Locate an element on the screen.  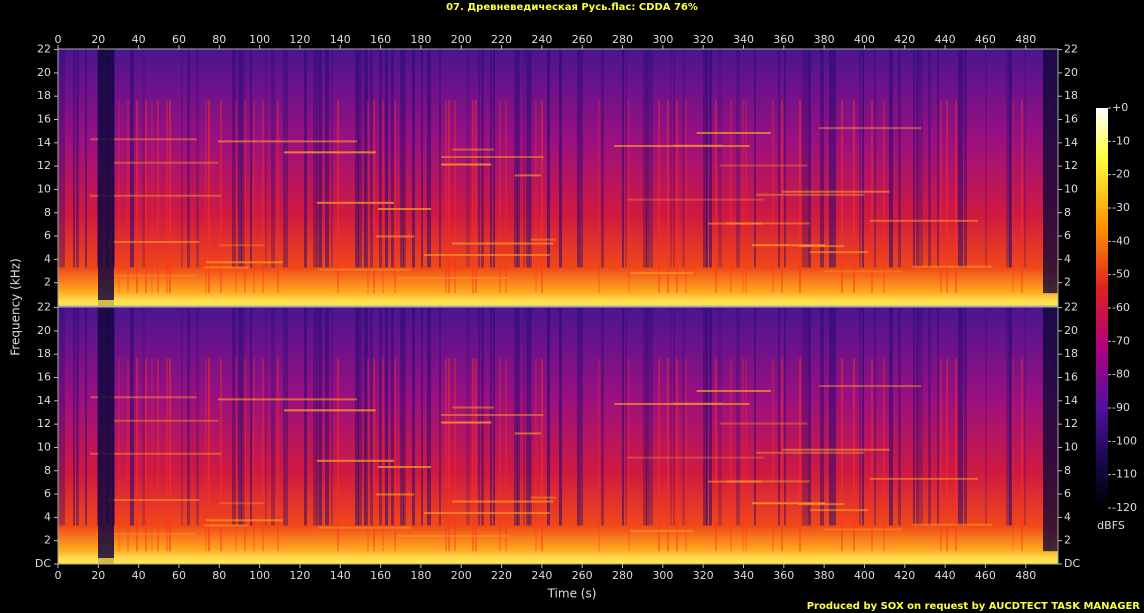
chart-title: 07. Древневедическая Русь.flac: CDDA 76% is located at coordinates (572, 7).